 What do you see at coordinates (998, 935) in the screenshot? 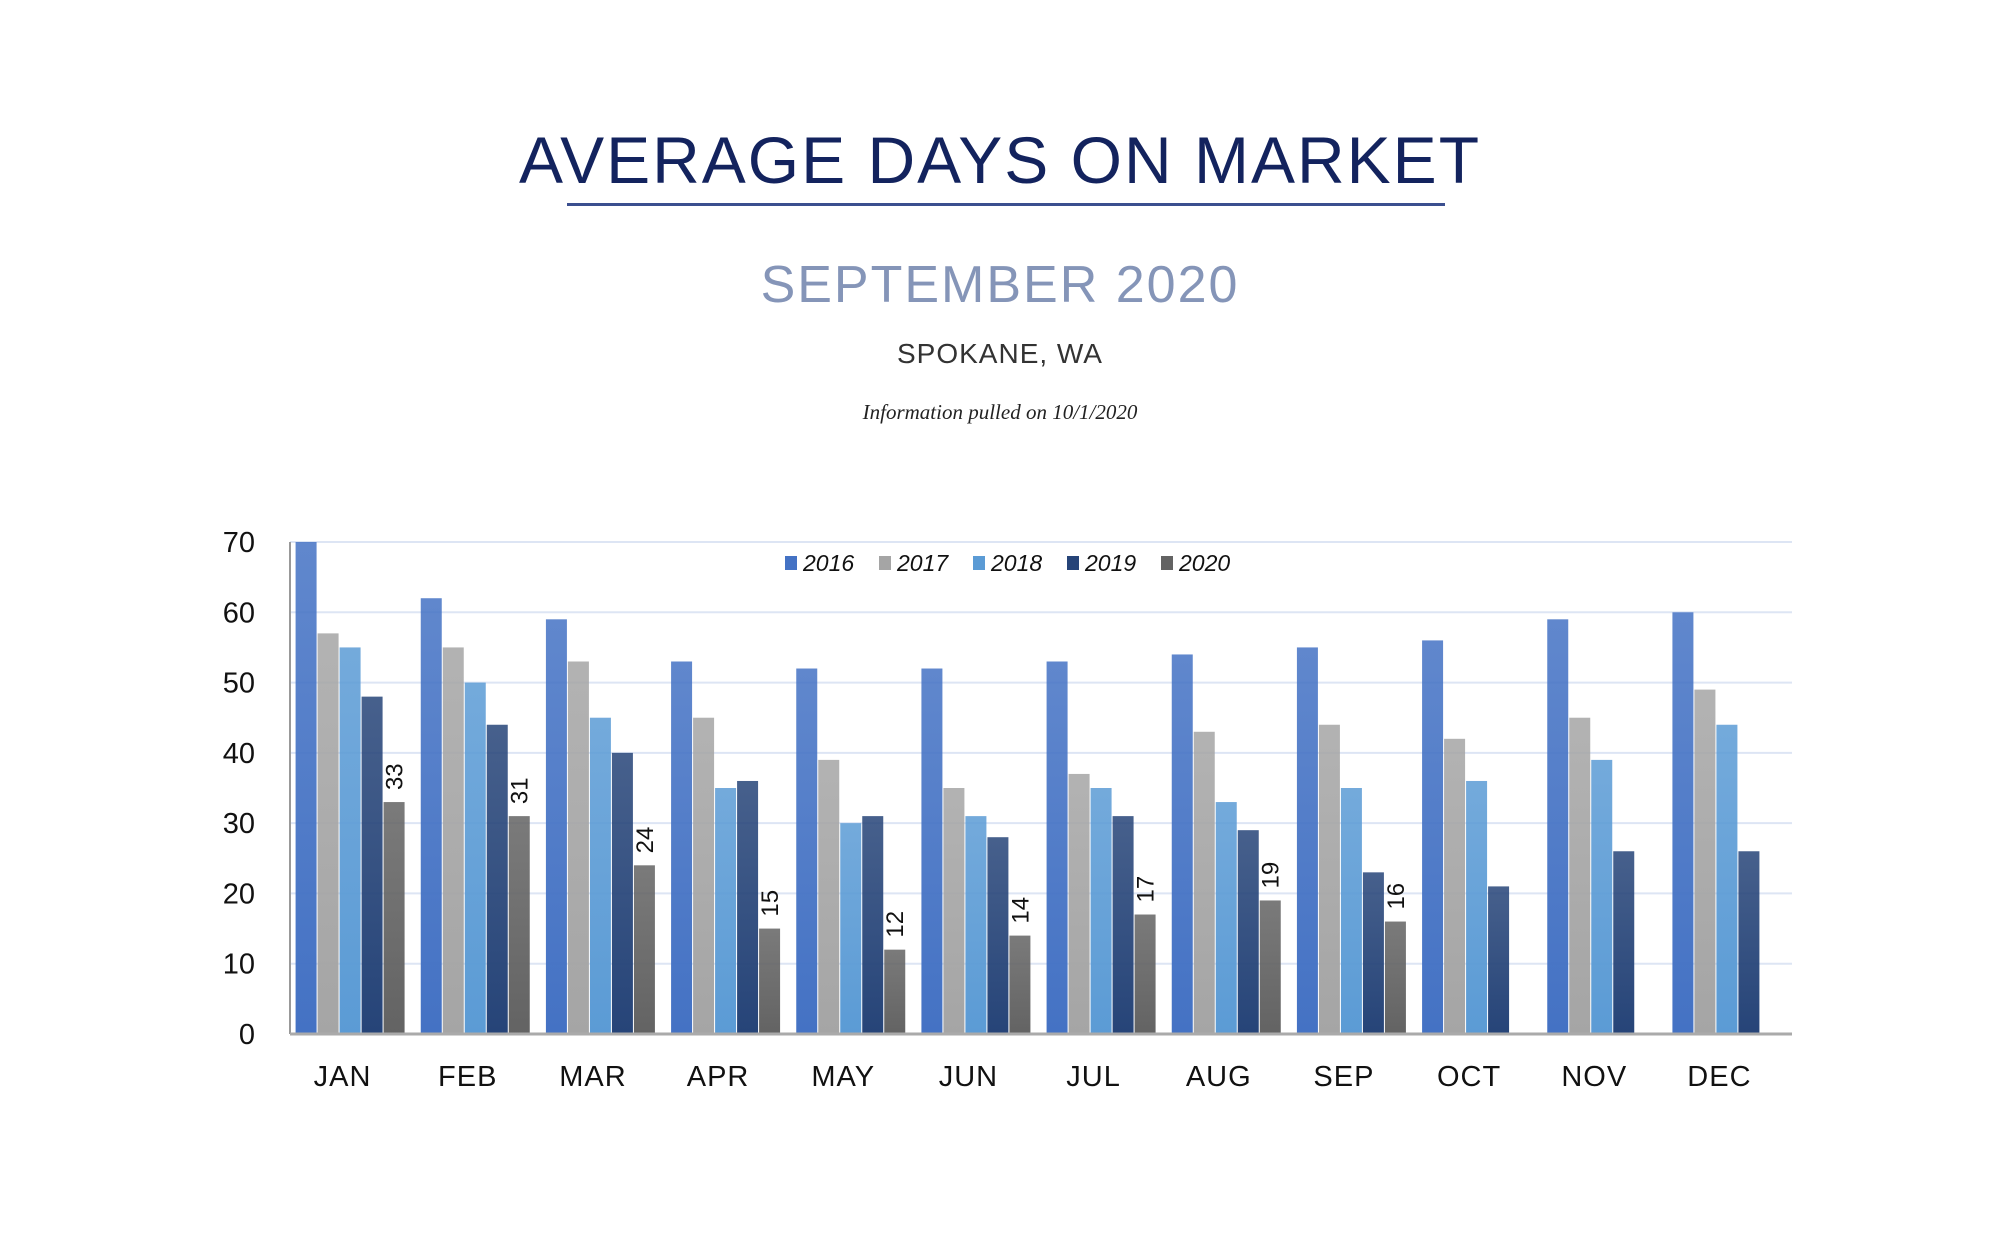
I see `bar-2019-jun` at bounding box center [998, 935].